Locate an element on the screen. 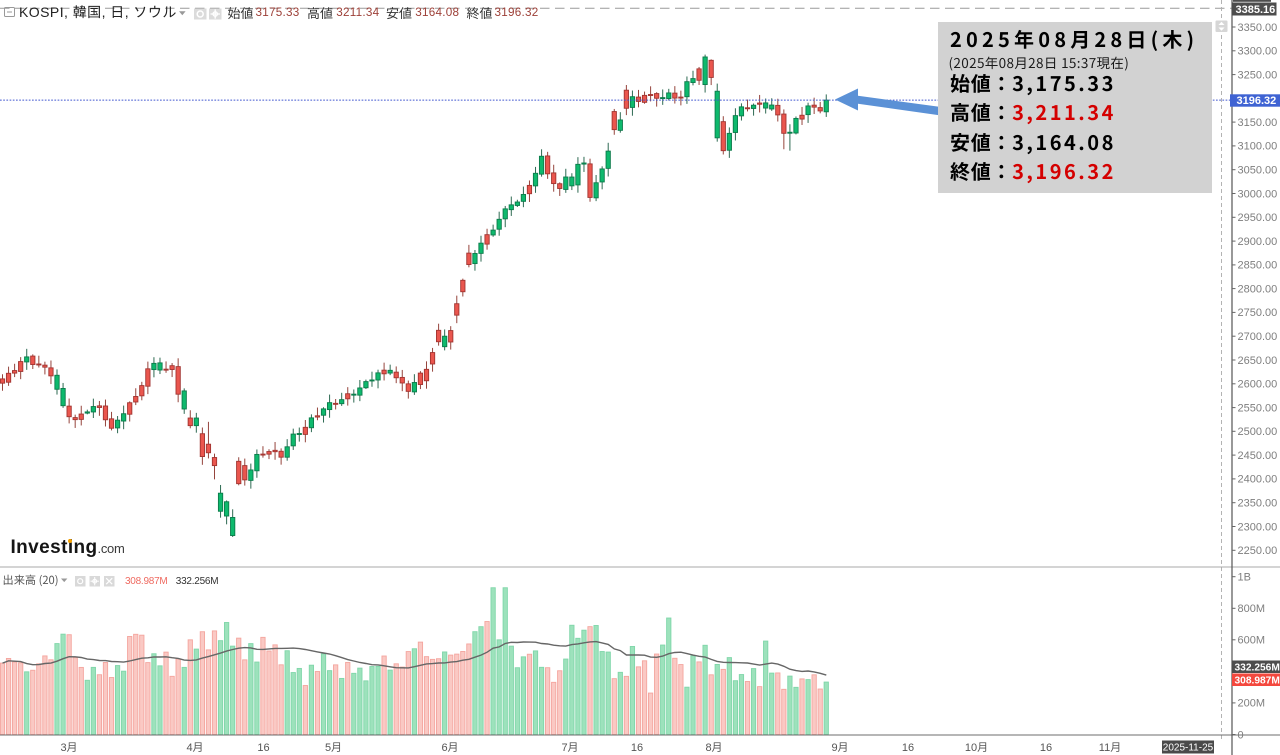  svg-text: 3100.00 is located at coordinates (1258, 147).